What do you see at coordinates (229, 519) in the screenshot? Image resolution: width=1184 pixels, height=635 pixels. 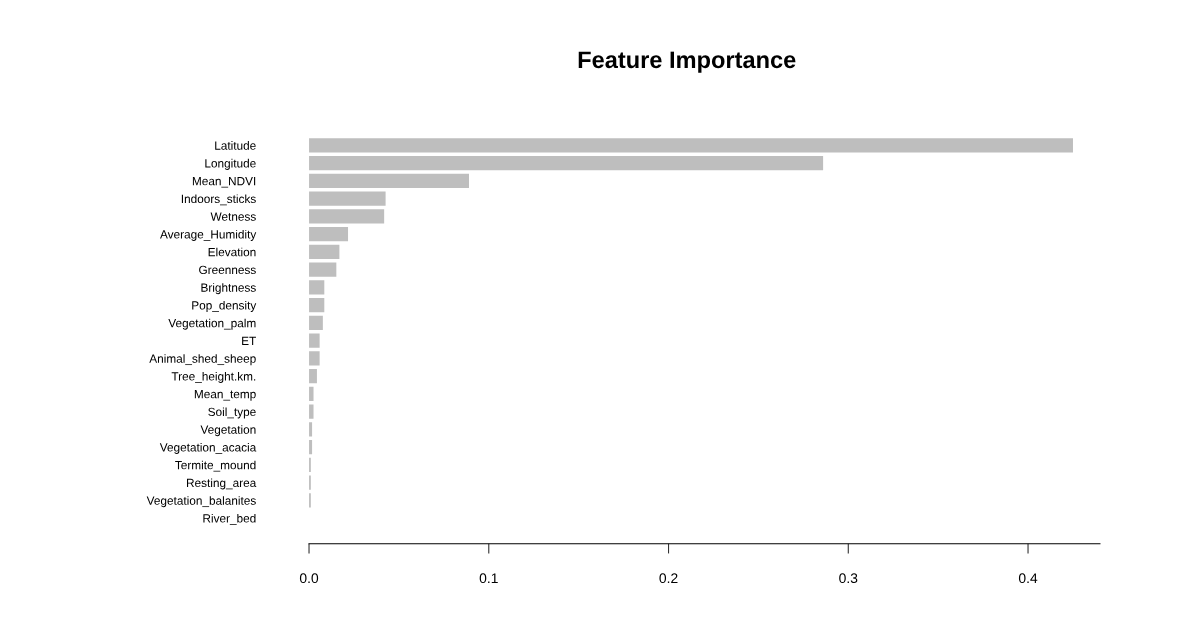 I see `y-tick-label: River_bed` at bounding box center [229, 519].